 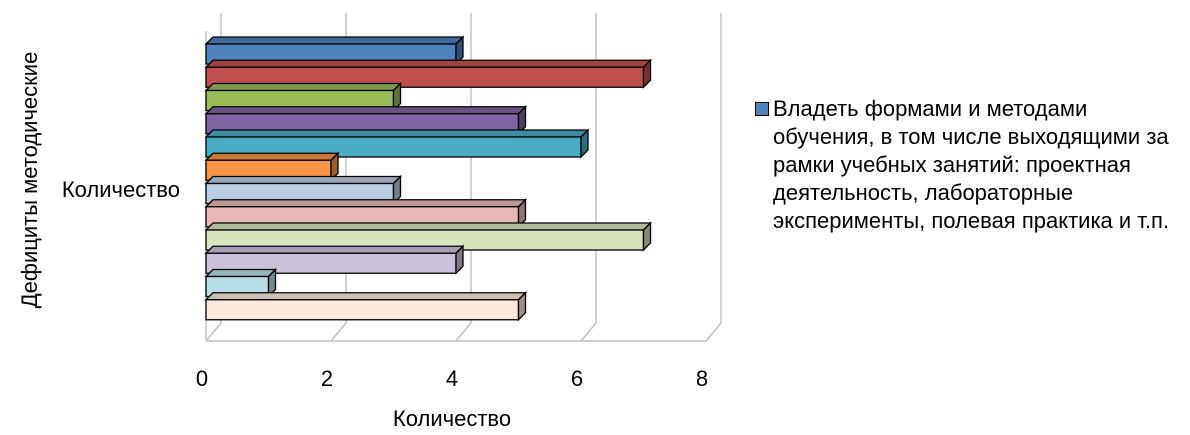 What do you see at coordinates (762, 109) in the screenshot?
I see `legend-swatch` at bounding box center [762, 109].